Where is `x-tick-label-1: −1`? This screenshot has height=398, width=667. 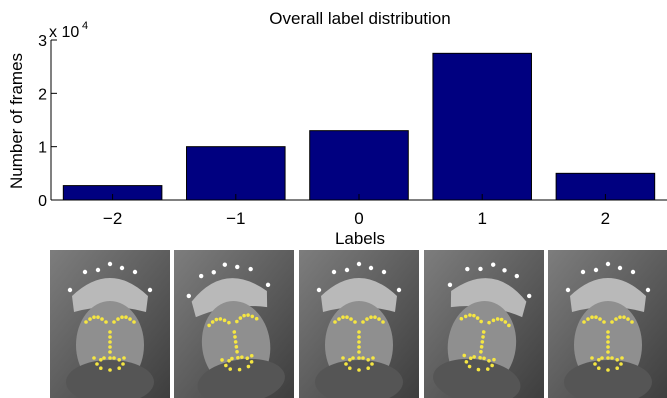 x-tick-label-1: −1 is located at coordinates (235, 218).